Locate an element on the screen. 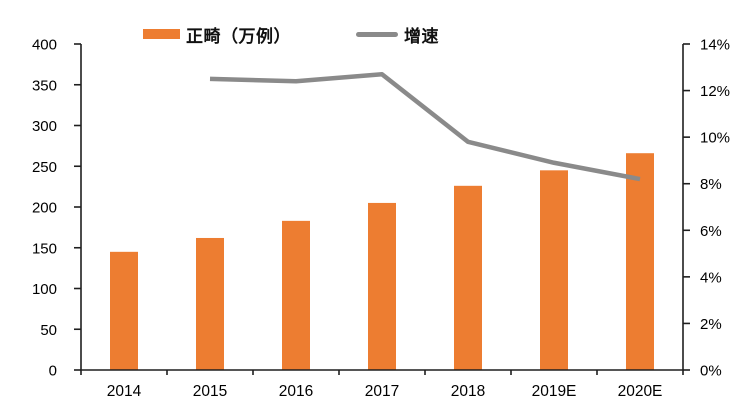 This screenshot has height=417, width=751. bar-2018 is located at coordinates (468, 277).